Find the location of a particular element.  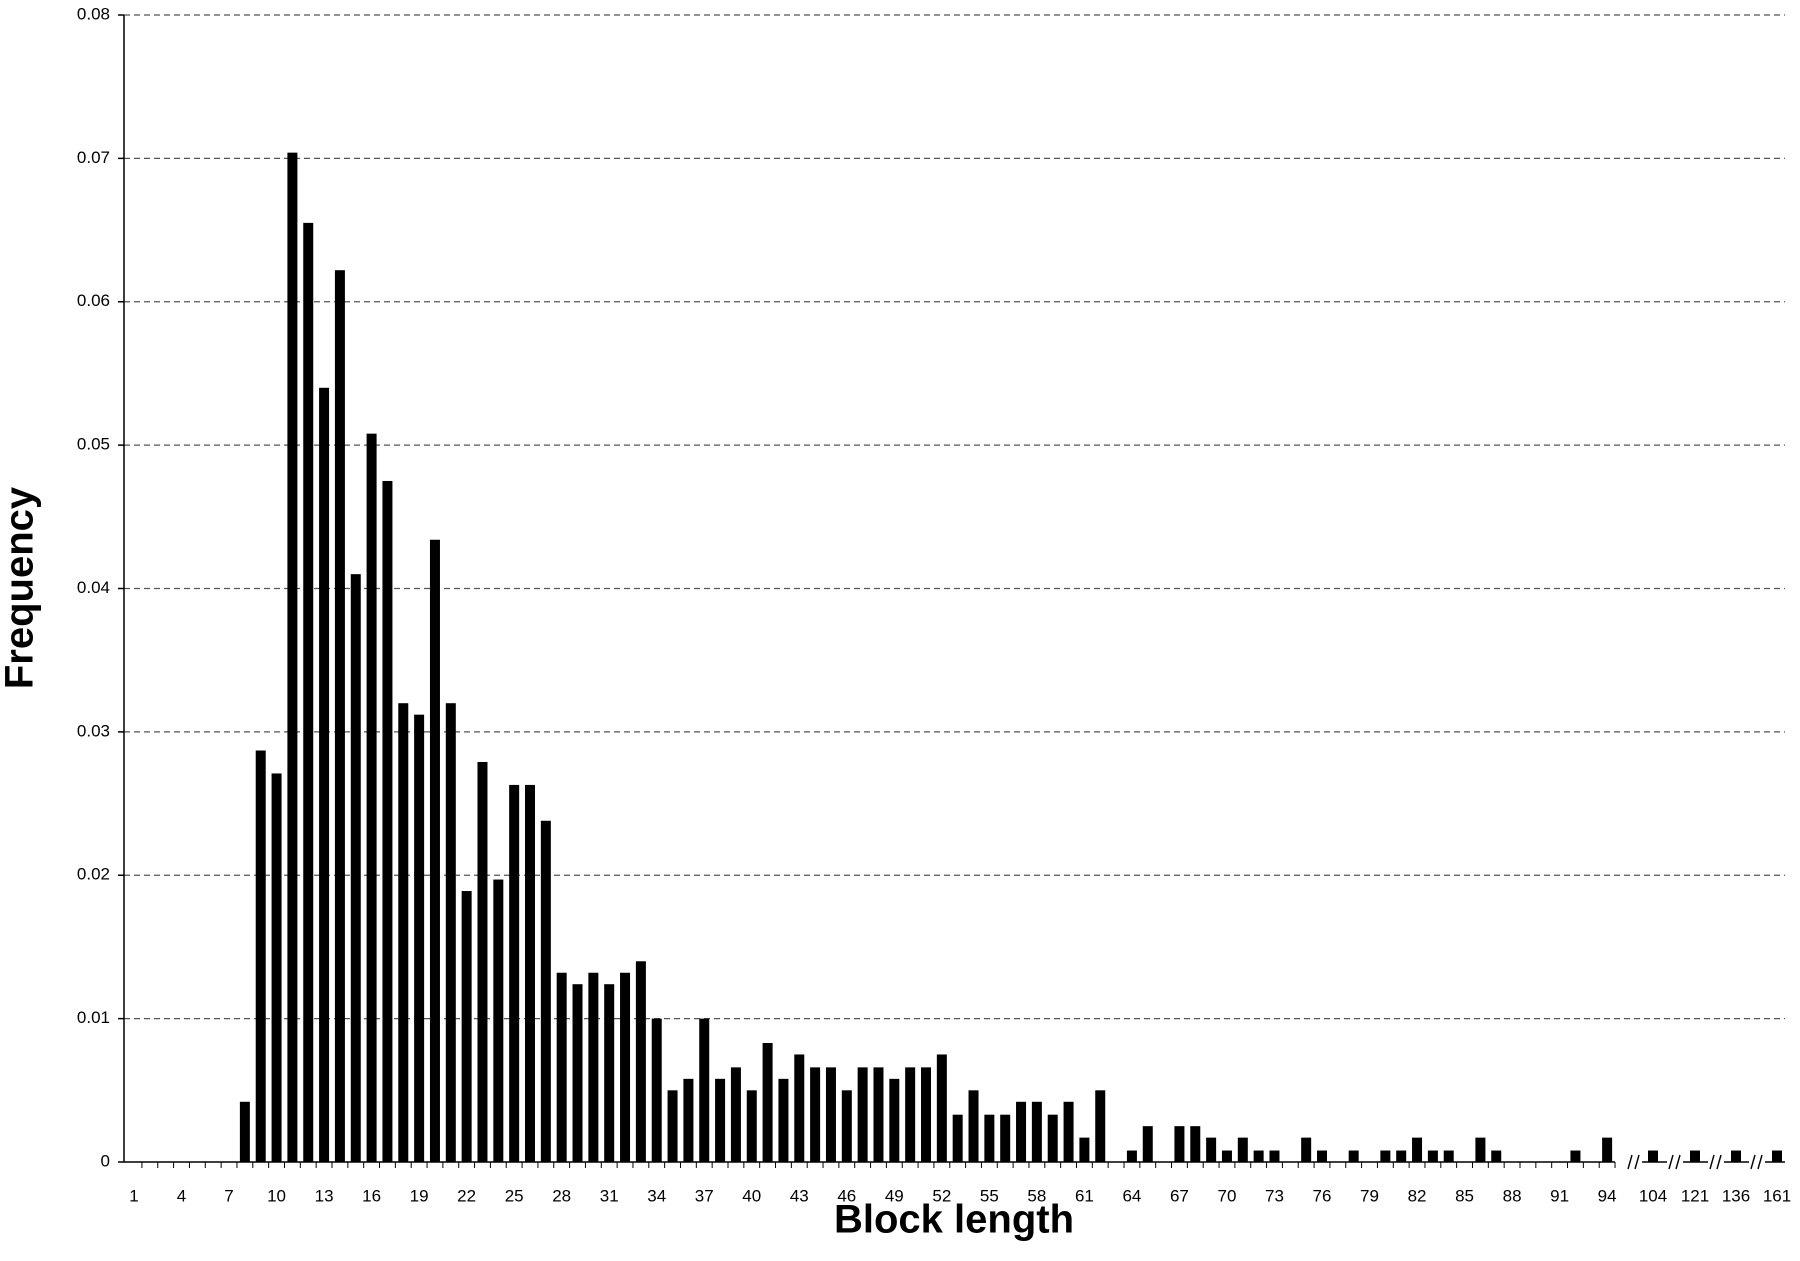

x-tick-label: 28 is located at coordinates (561, 1195).